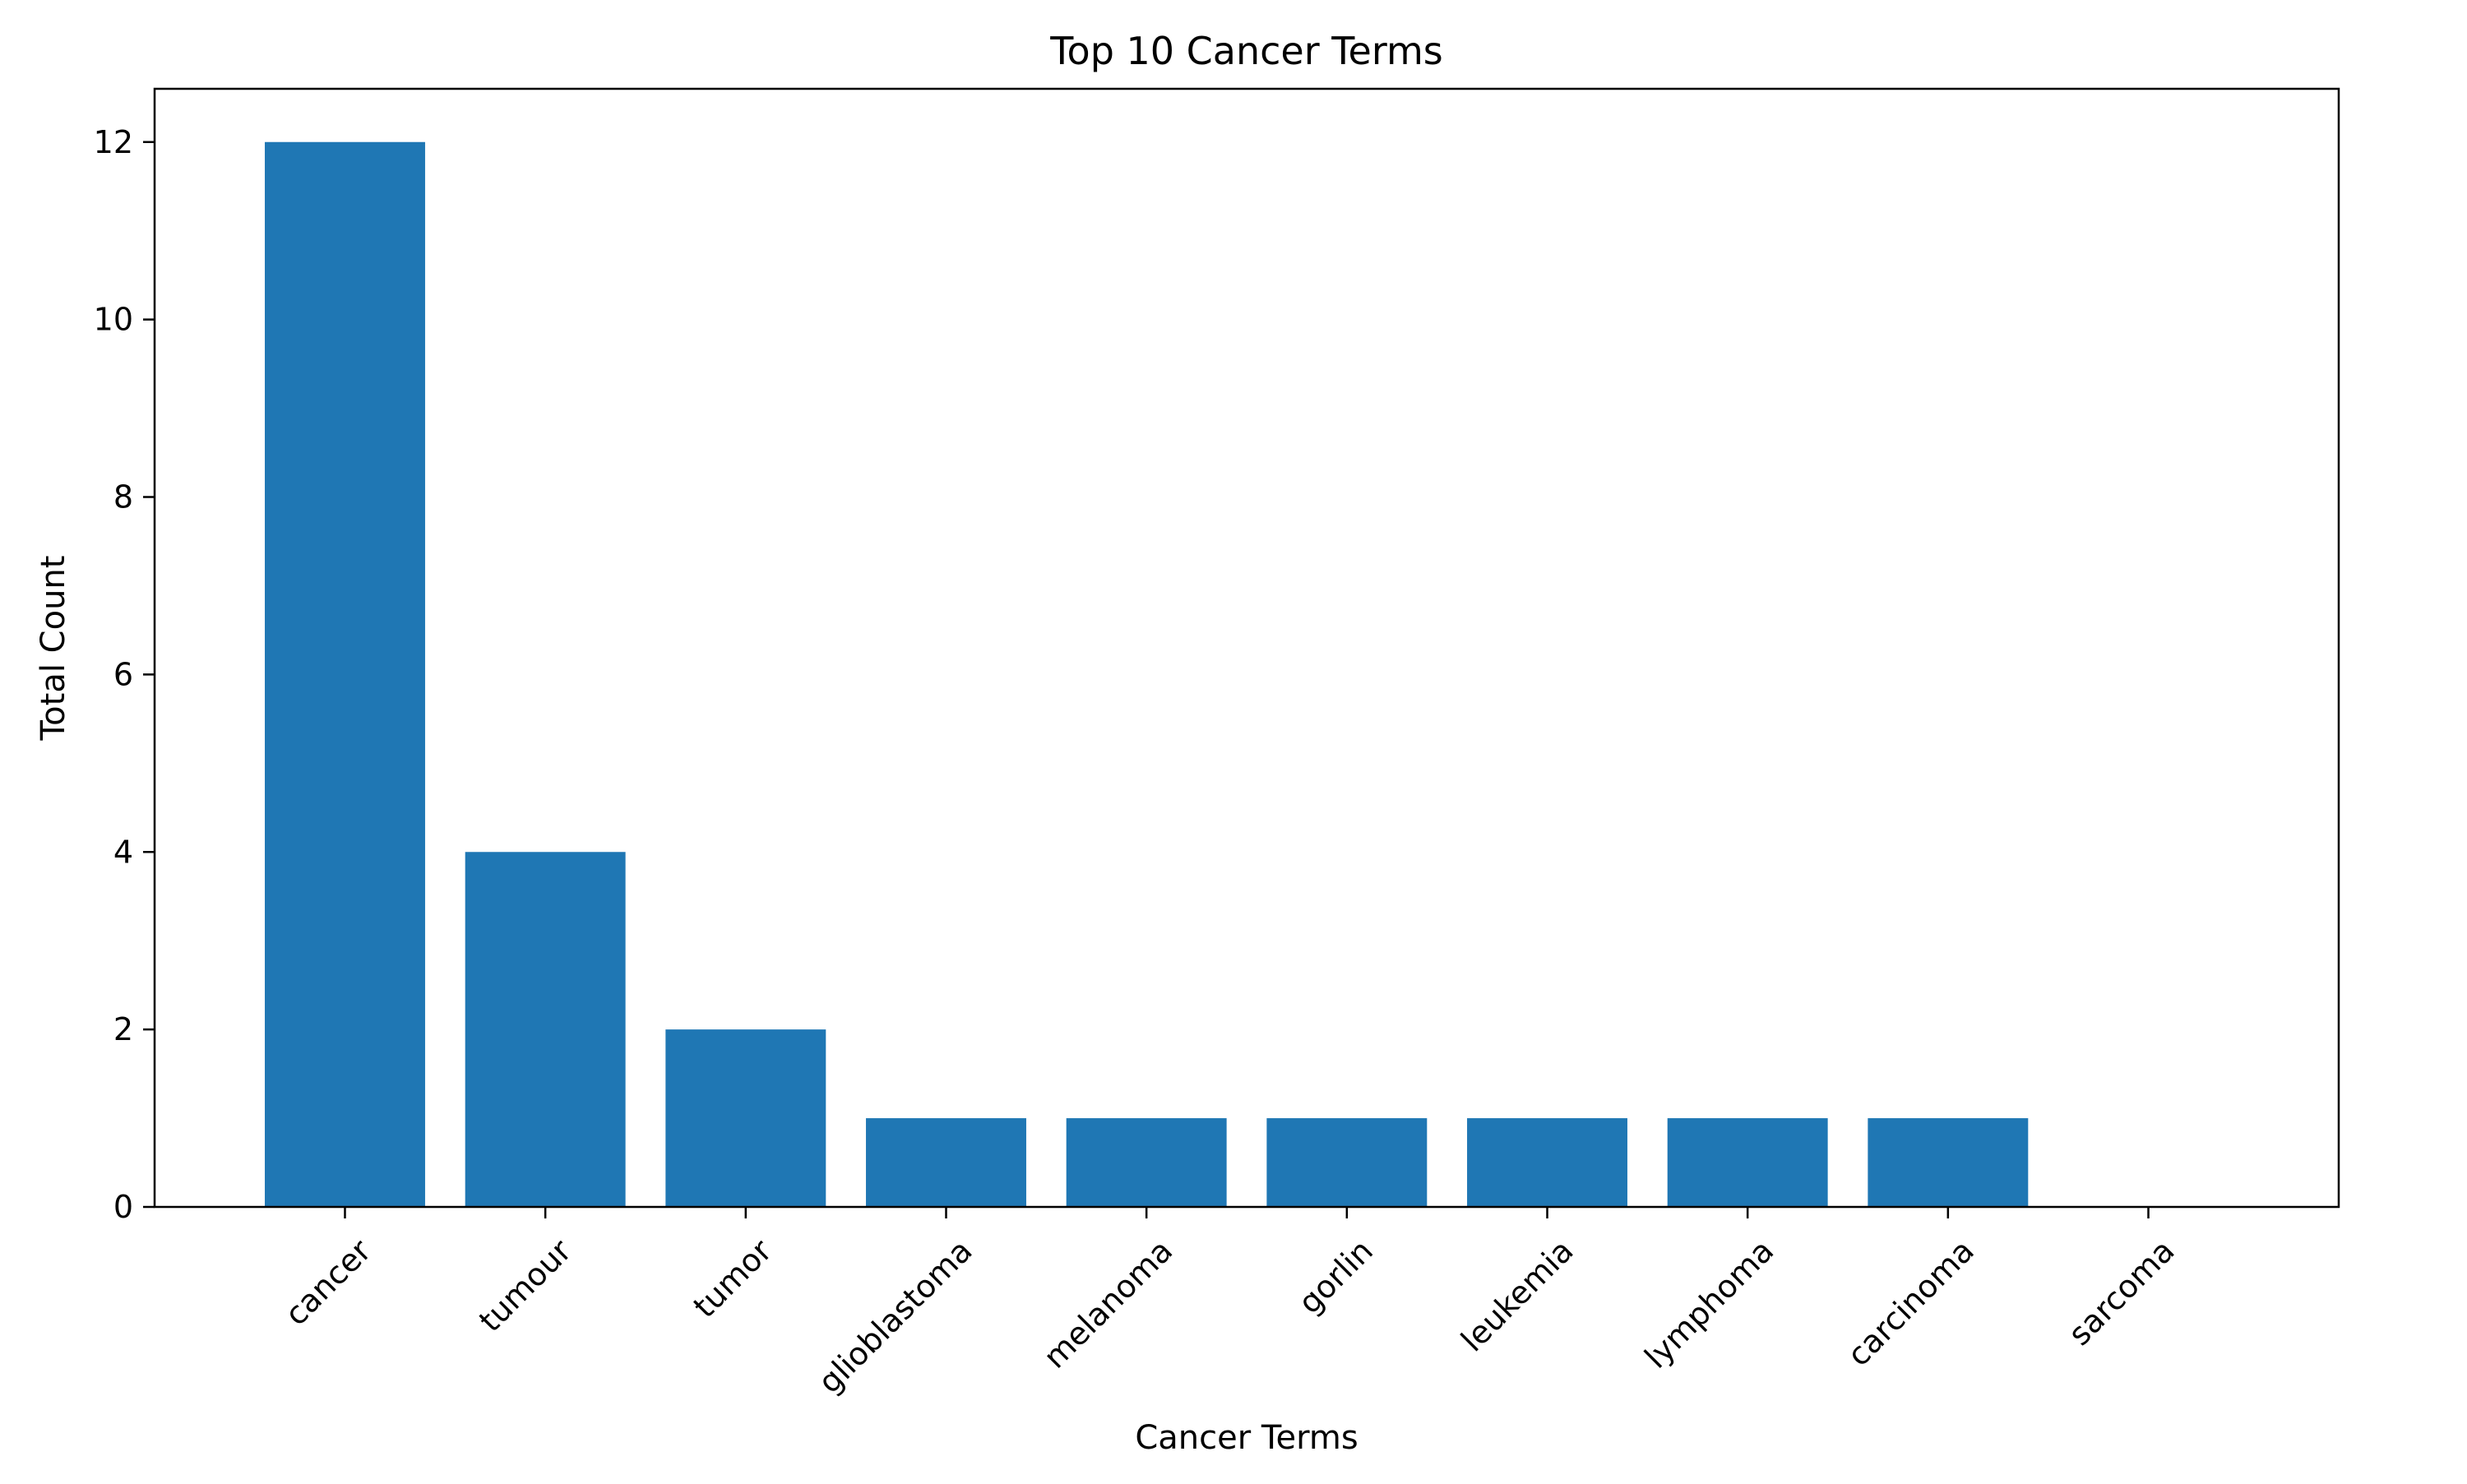 The height and width of the screenshot is (1484, 2467). I want to click on bar-cancer, so click(345, 674).